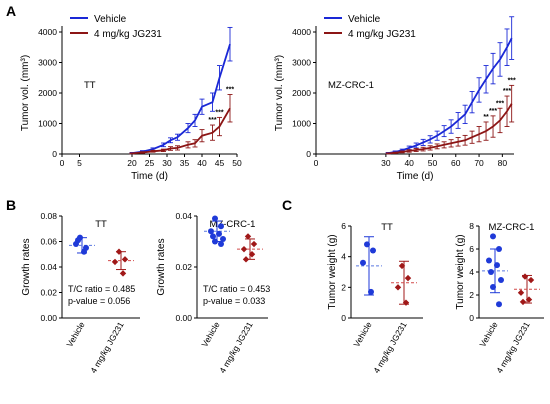 The height and width of the screenshot is (404, 550). I want to click on x-tick-label: 5, so click(79, 163).